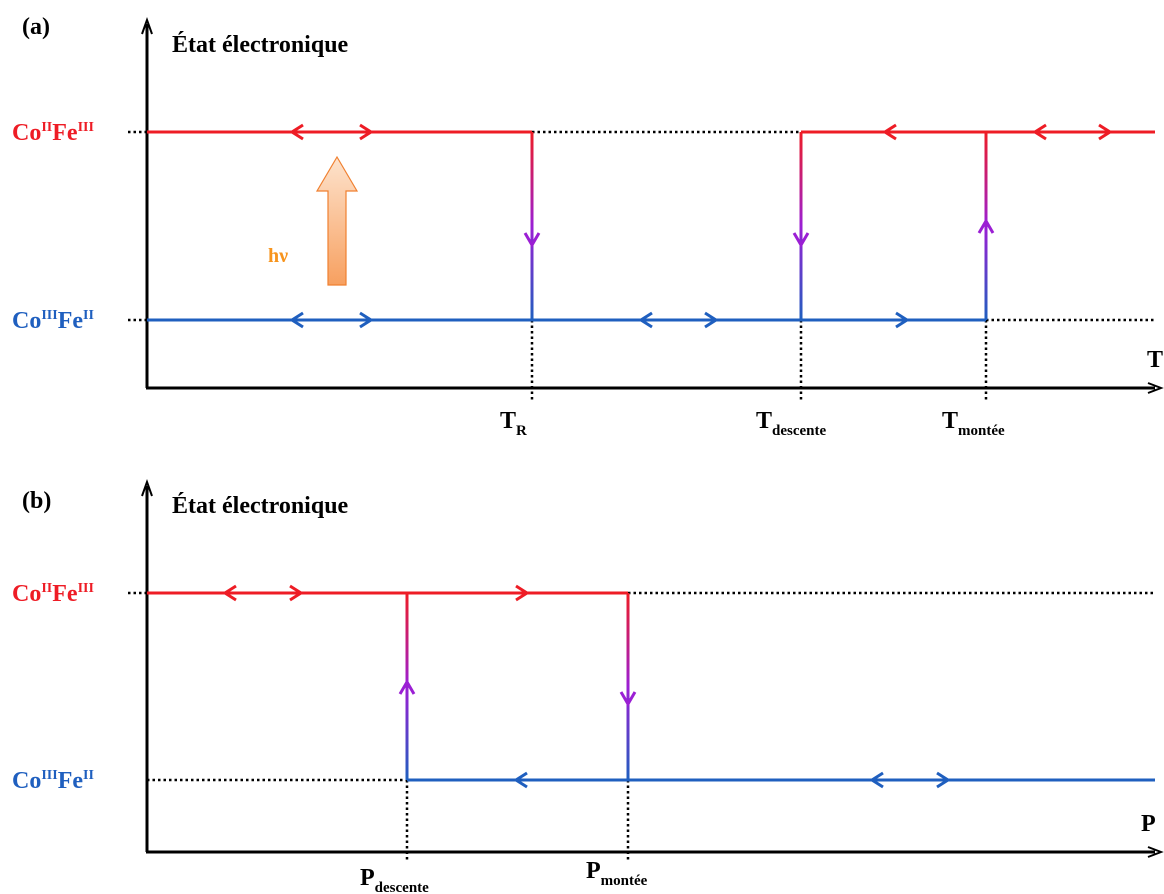 The width and height of the screenshot is (1164, 894). Describe the element at coordinates (278, 256) in the screenshot. I see `panel-a-hv-label: hν` at that location.